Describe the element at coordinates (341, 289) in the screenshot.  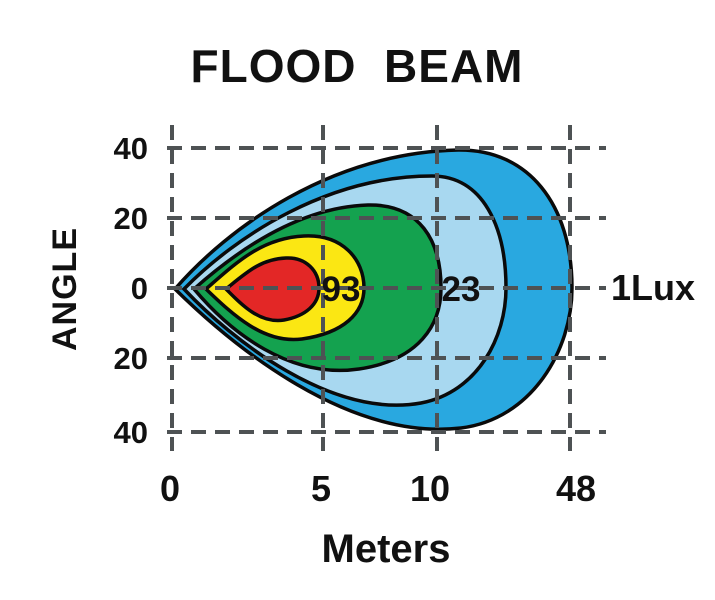
I see `contour-label-93: 93` at that location.